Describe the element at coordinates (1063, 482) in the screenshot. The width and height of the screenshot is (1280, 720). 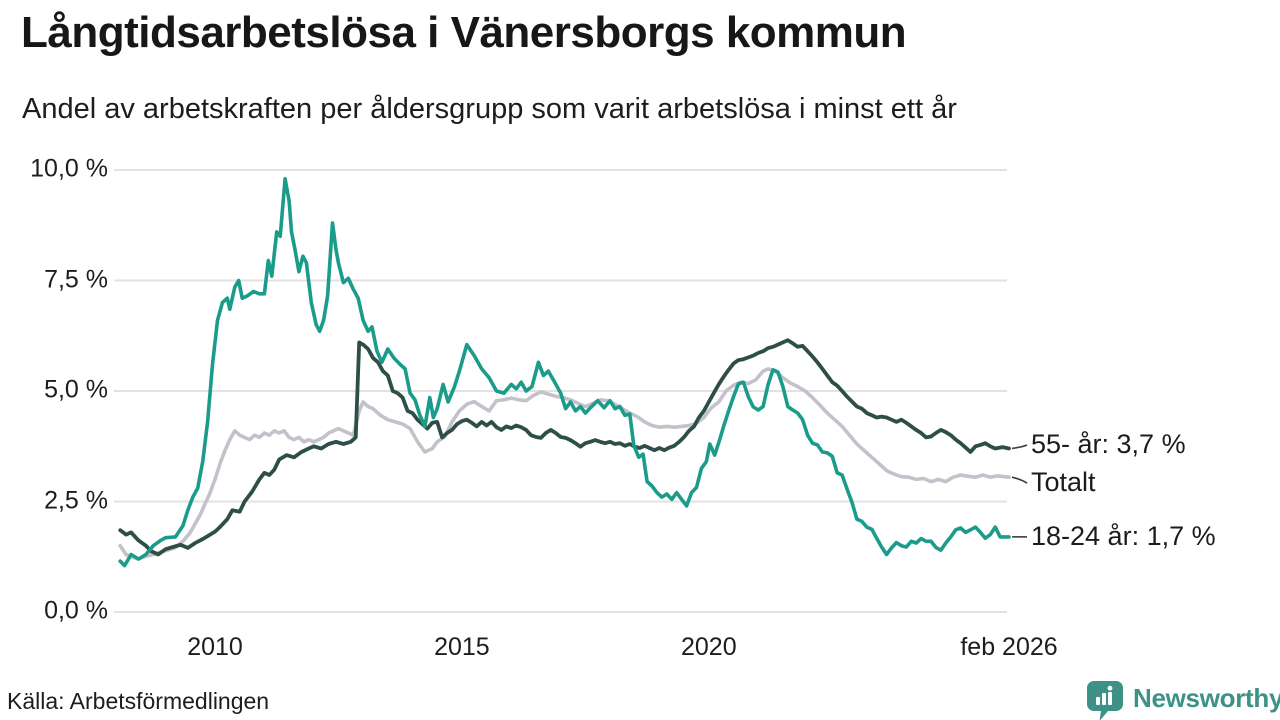
I see `line-end-label-totalt: Totalt` at that location.